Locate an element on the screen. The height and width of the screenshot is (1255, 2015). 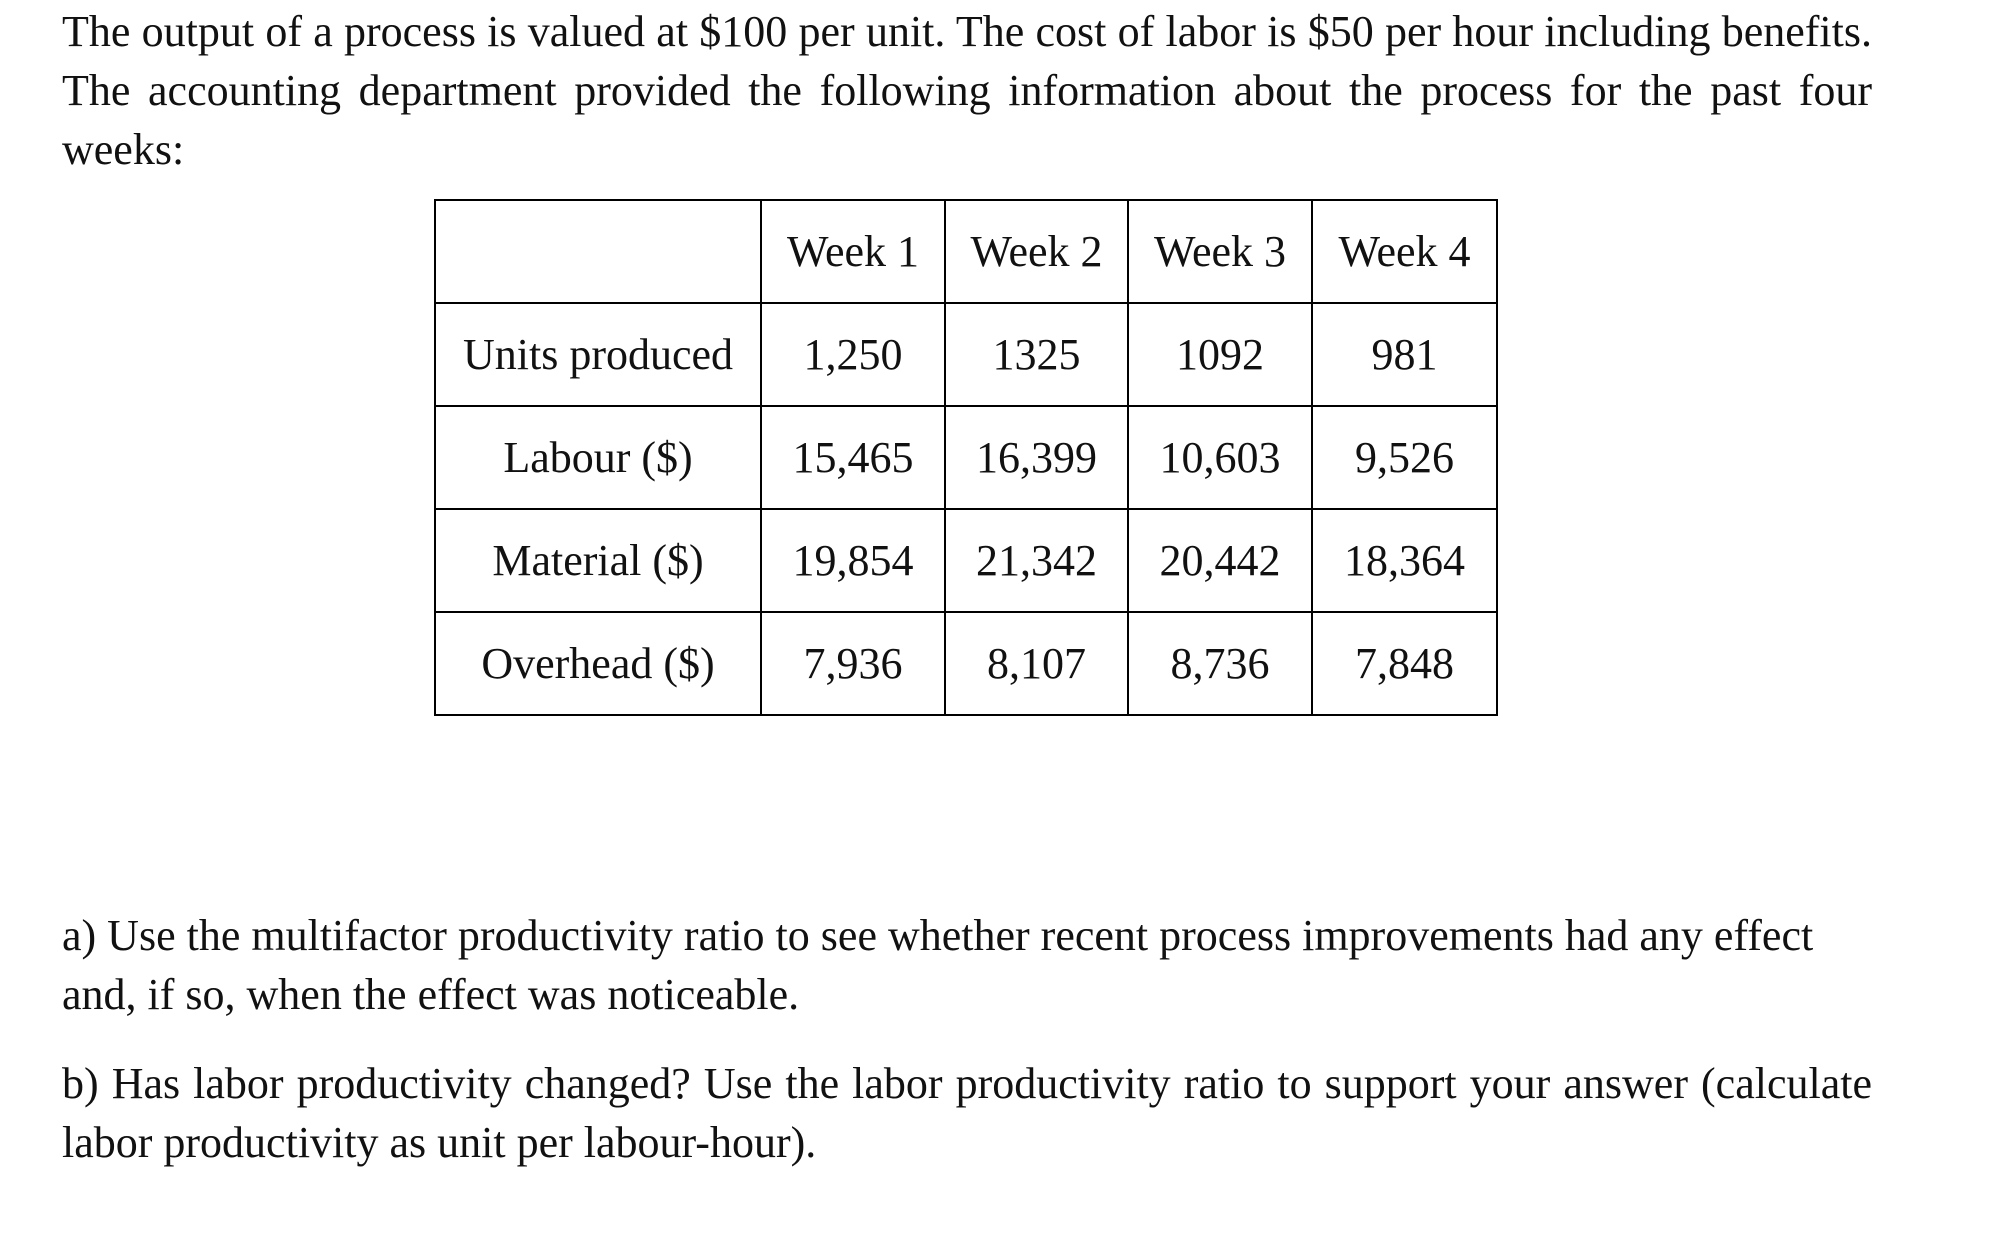
table-header-row: Week 1 Week 2 Week 3 Week 4 is located at coordinates (966, 251).